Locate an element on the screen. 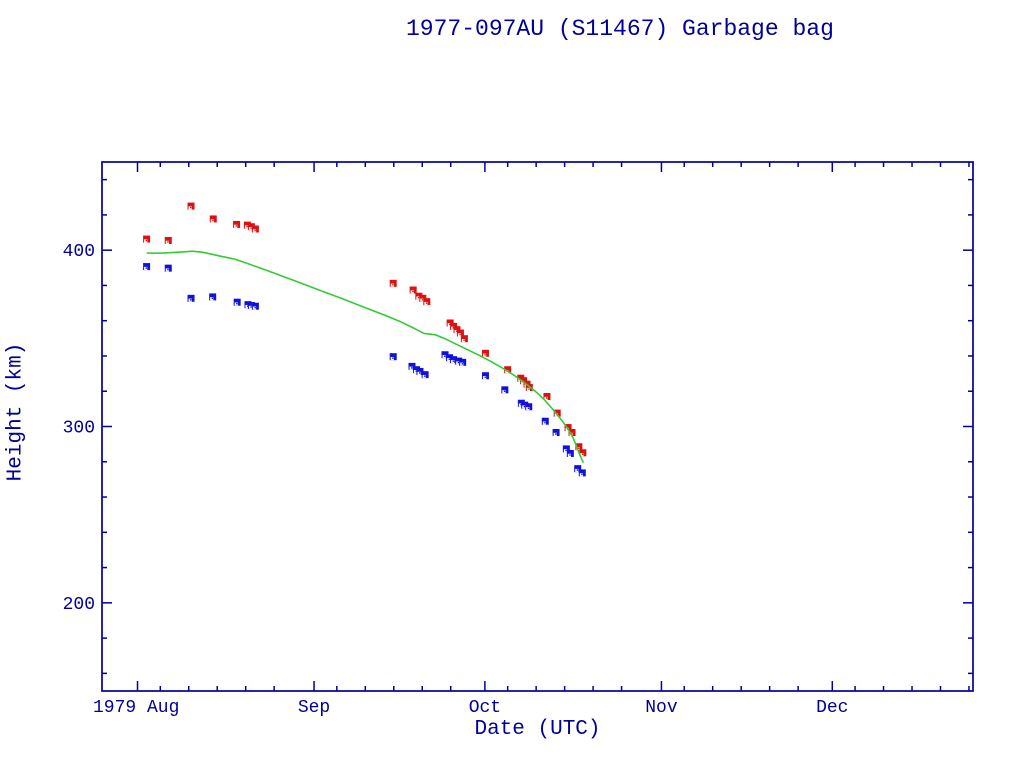 The width and height of the screenshot is (1024, 768). mean-height-line is located at coordinates (365, 356).